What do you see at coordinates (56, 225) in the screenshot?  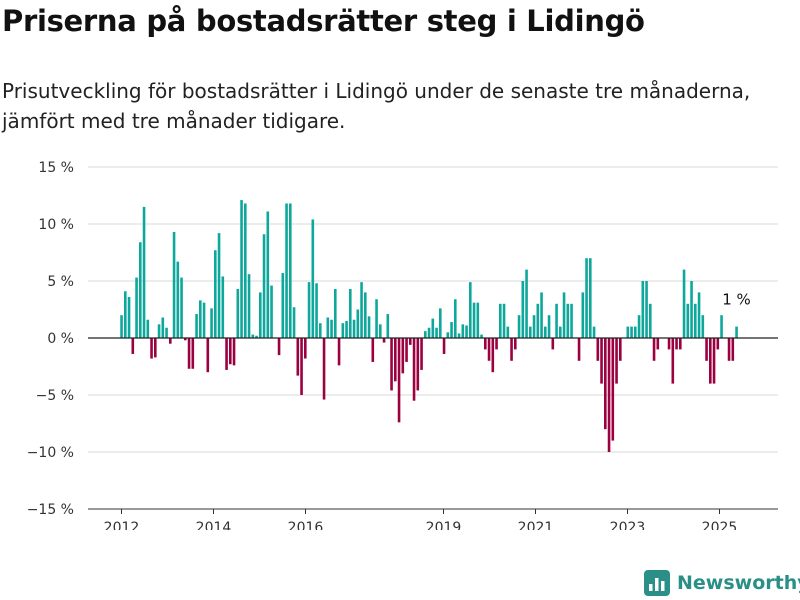 I see `y-tick-label: 10 %` at bounding box center [56, 225].